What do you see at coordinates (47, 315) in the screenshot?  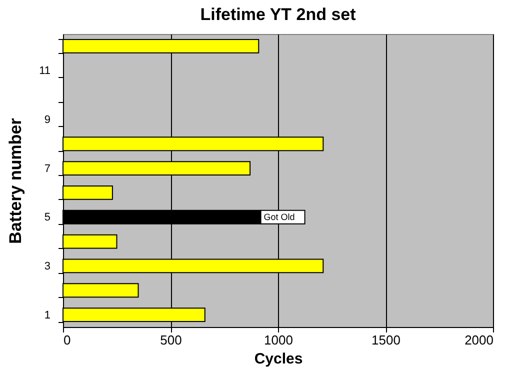 I see `y-tick-label: 1` at bounding box center [47, 315].